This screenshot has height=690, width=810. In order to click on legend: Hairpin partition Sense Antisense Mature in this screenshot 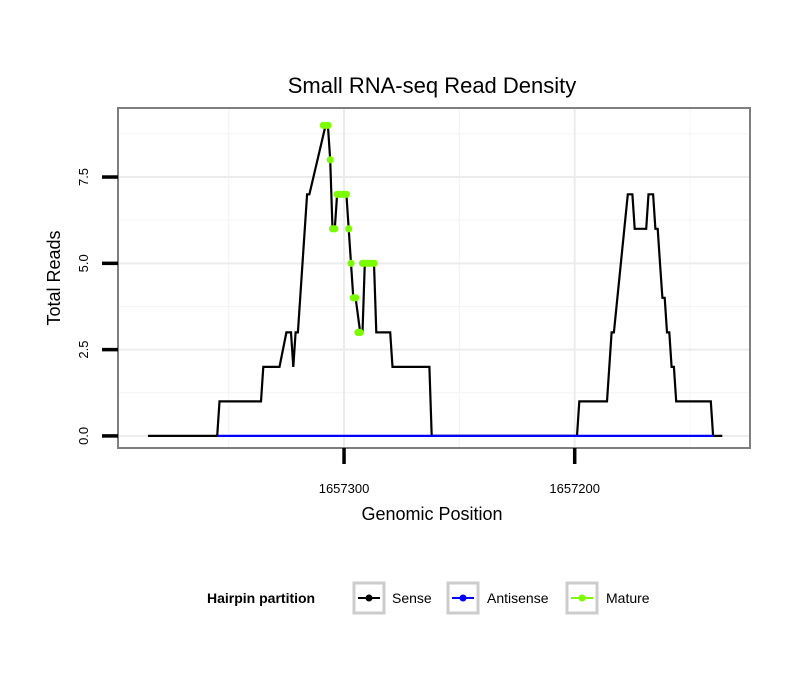, I will do `click(428, 598)`.